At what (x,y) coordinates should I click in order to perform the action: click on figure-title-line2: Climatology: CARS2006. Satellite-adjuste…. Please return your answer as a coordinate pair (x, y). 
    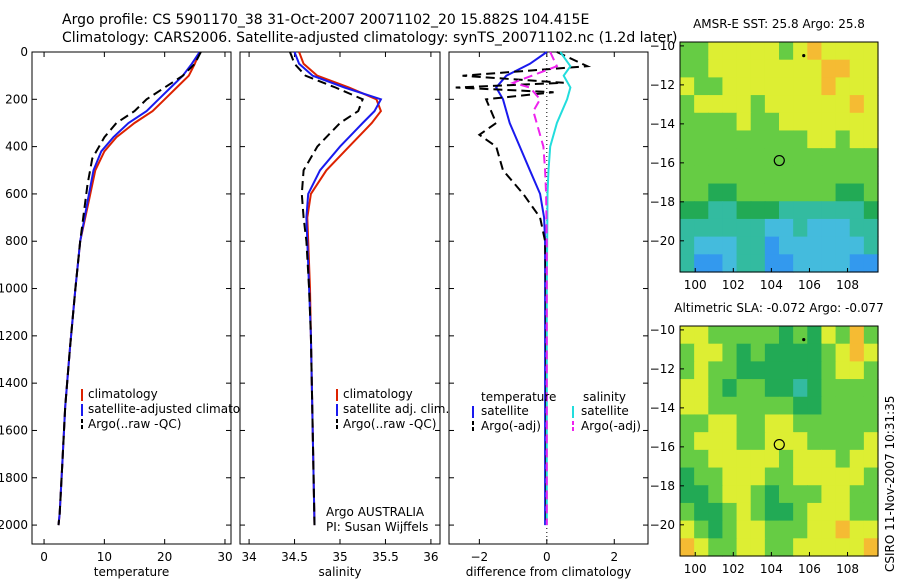
    Looking at the image, I should click on (370, 38).